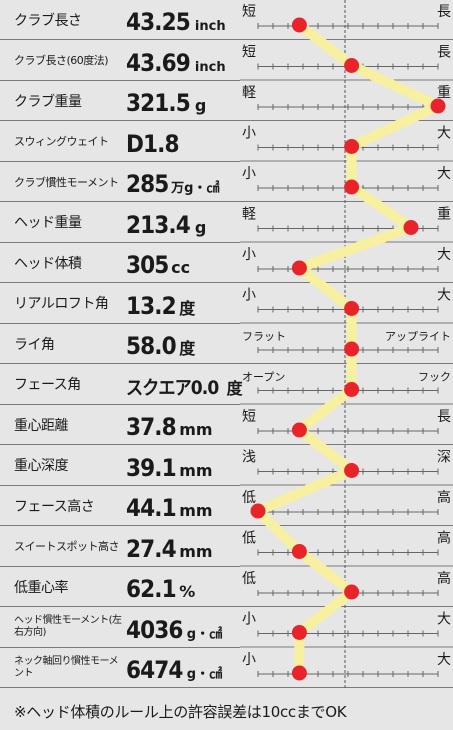  Describe the element at coordinates (176, 19) in the screenshot. I see `spec-value: 43.25 inch` at that location.